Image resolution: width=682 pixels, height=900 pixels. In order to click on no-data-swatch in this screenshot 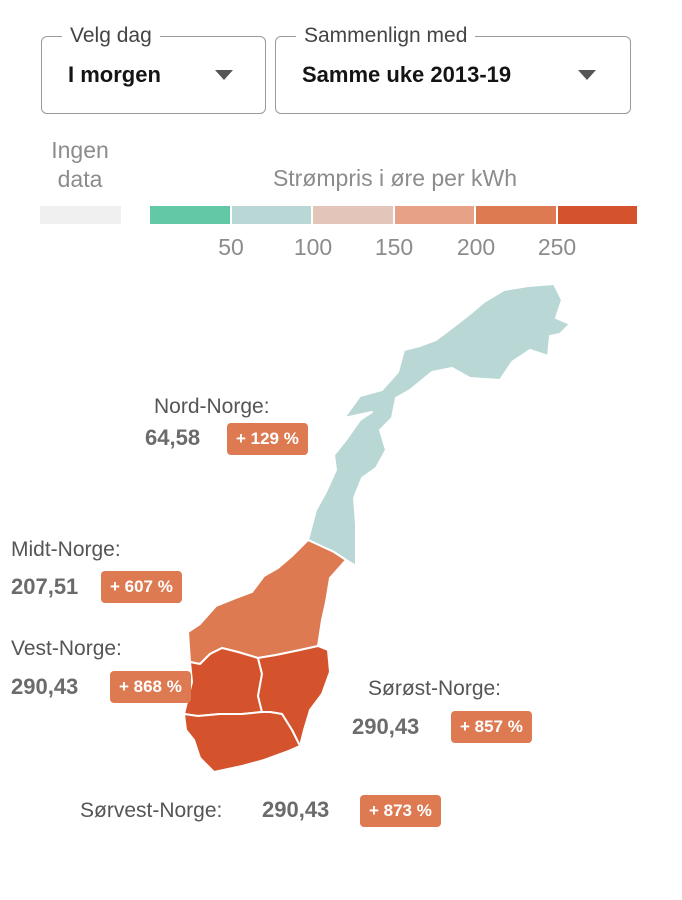, I will do `click(80, 215)`.